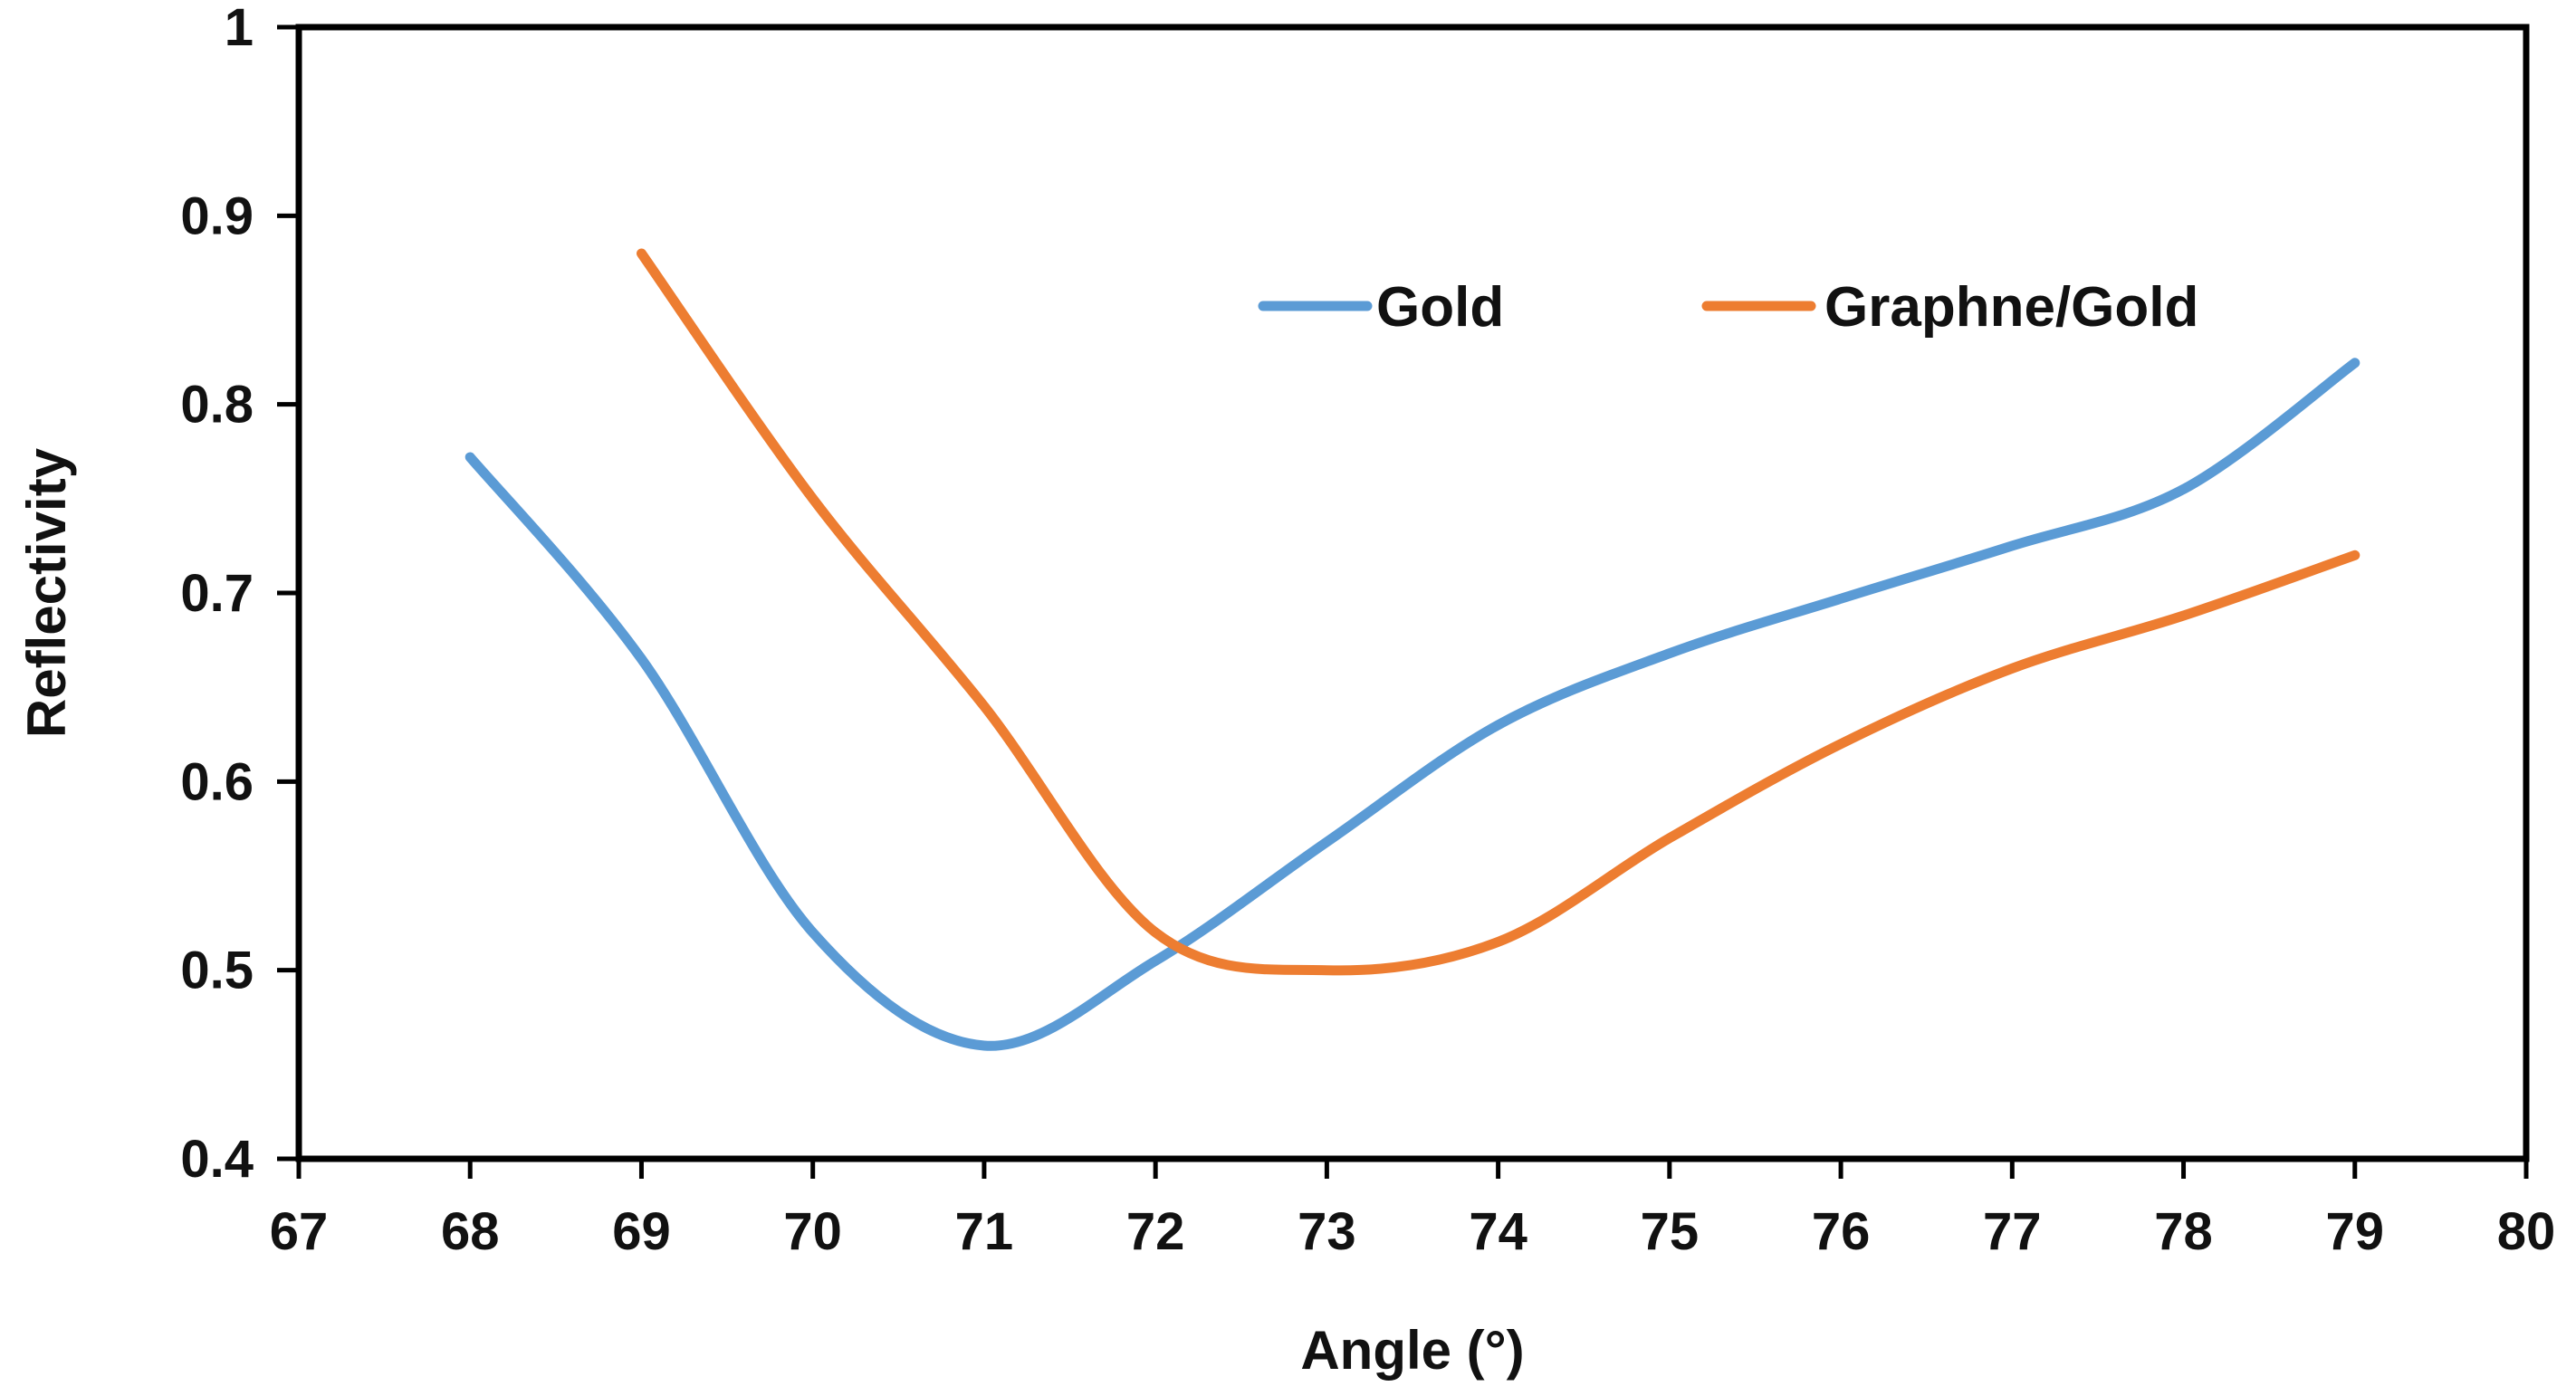 Image resolution: width=2576 pixels, height=1396 pixels. Describe the element at coordinates (812, 1231) in the screenshot. I see `x-tick-label: 70` at that location.